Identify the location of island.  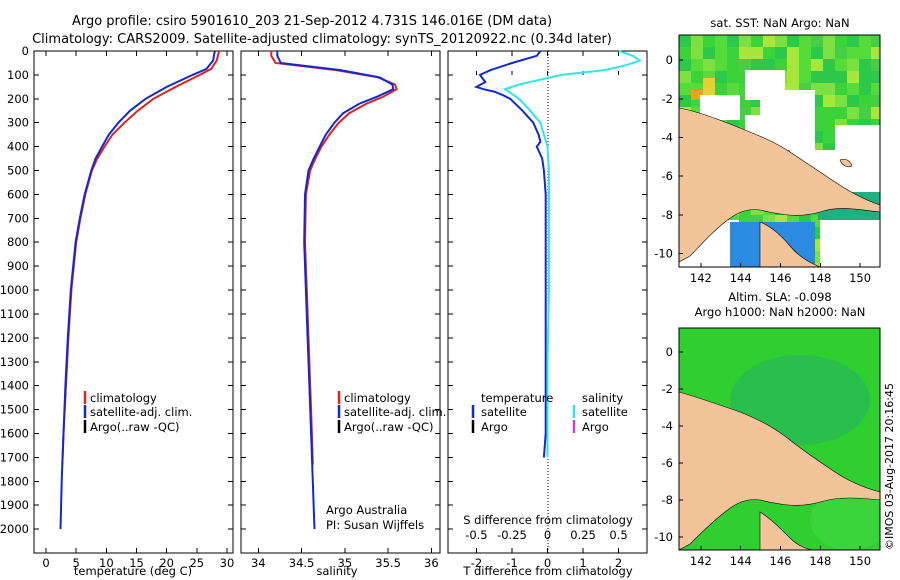
(846, 163).